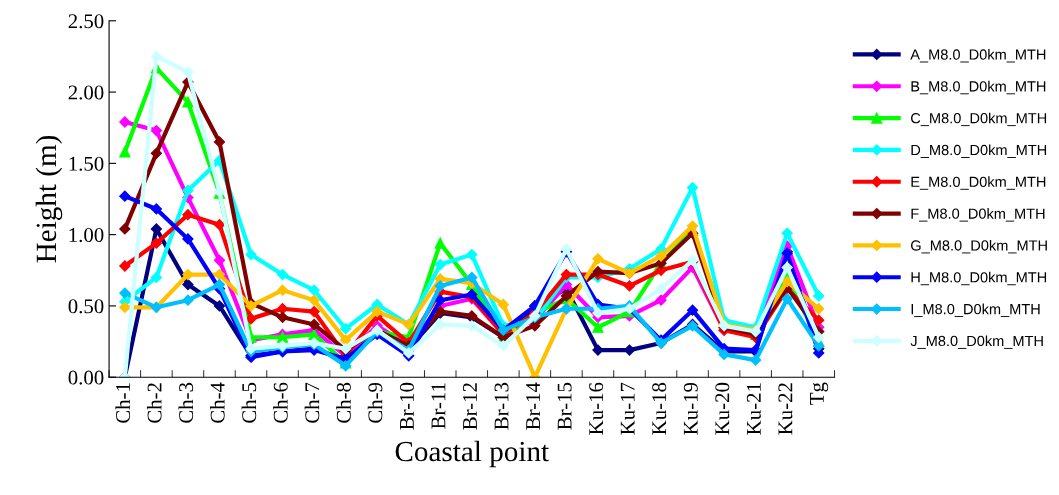 The height and width of the screenshot is (495, 1059). What do you see at coordinates (470, 406) in the screenshot?
I see `x-tick-label: Br-12` at bounding box center [470, 406].